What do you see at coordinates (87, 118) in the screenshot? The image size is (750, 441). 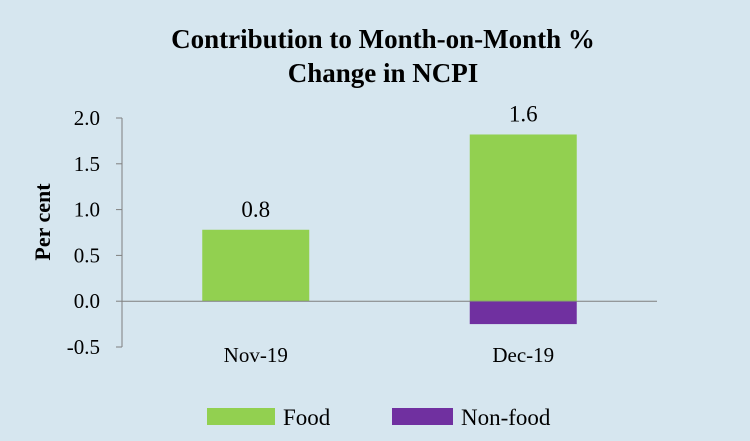 I see `y-tick-label: 2.0` at bounding box center [87, 118].